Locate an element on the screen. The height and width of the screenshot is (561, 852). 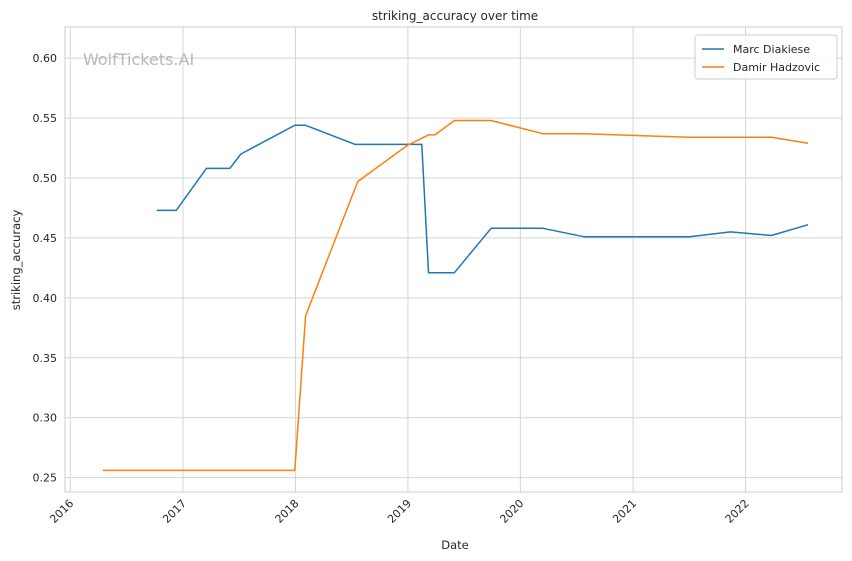
y-tick-label: 0.35 is located at coordinates (45, 358).